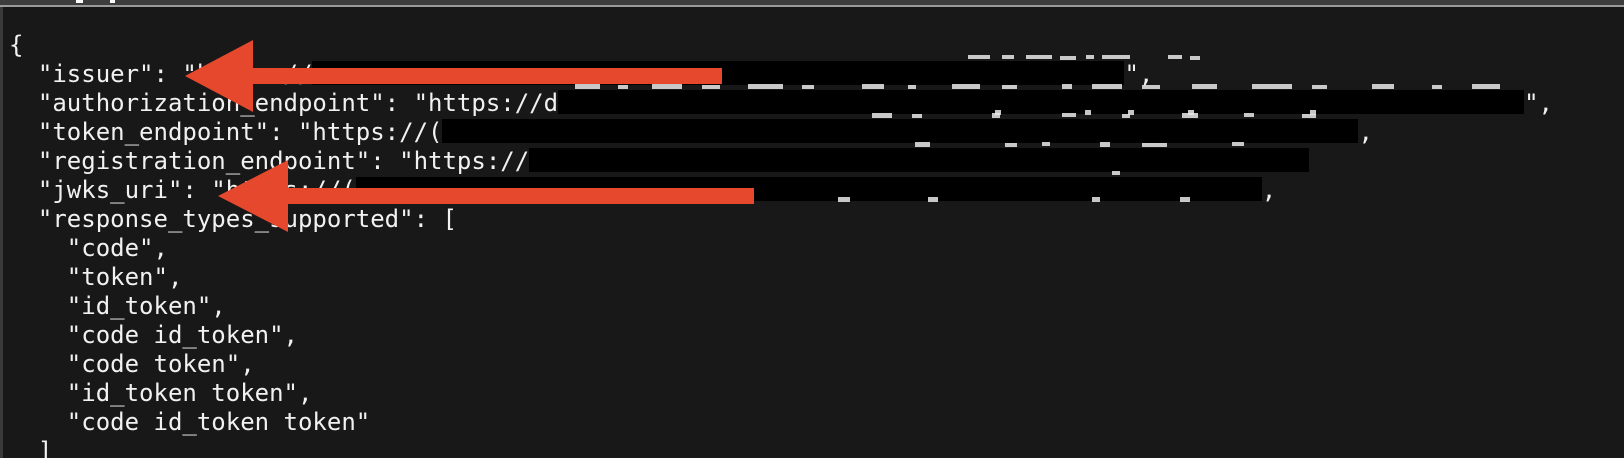 The height and width of the screenshot is (458, 1624). I want to click on terminal-line-2: "authorization_endpoint": "https://d ",, so click(816, 103).